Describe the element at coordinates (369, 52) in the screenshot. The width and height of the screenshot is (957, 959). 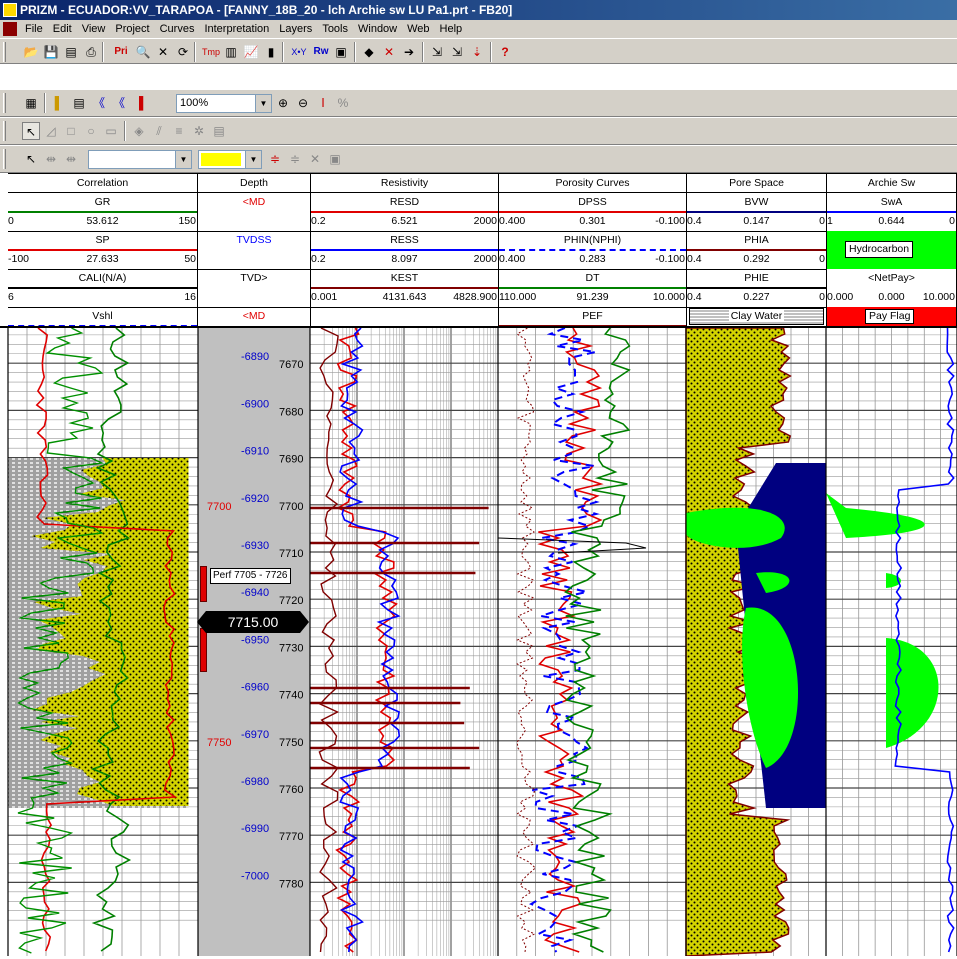
I see `back-arrow-icon: ◆` at that location.